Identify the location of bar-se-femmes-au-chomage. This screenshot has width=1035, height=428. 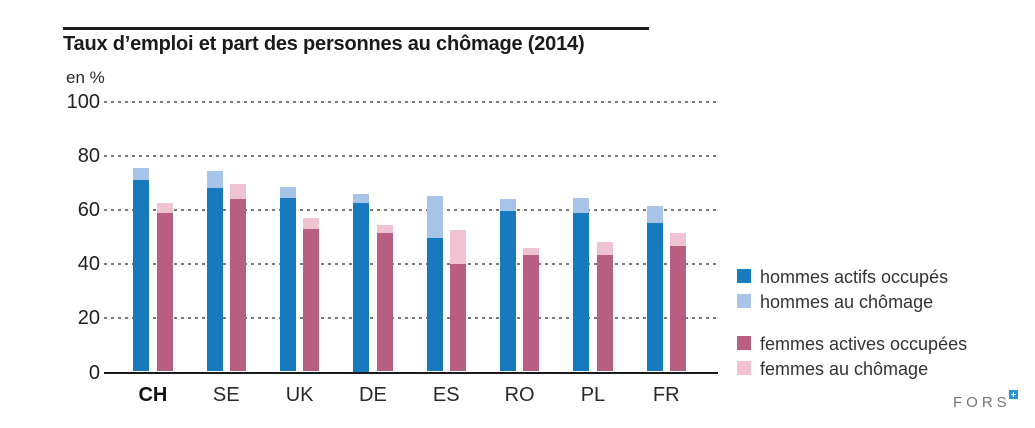
(237, 192).